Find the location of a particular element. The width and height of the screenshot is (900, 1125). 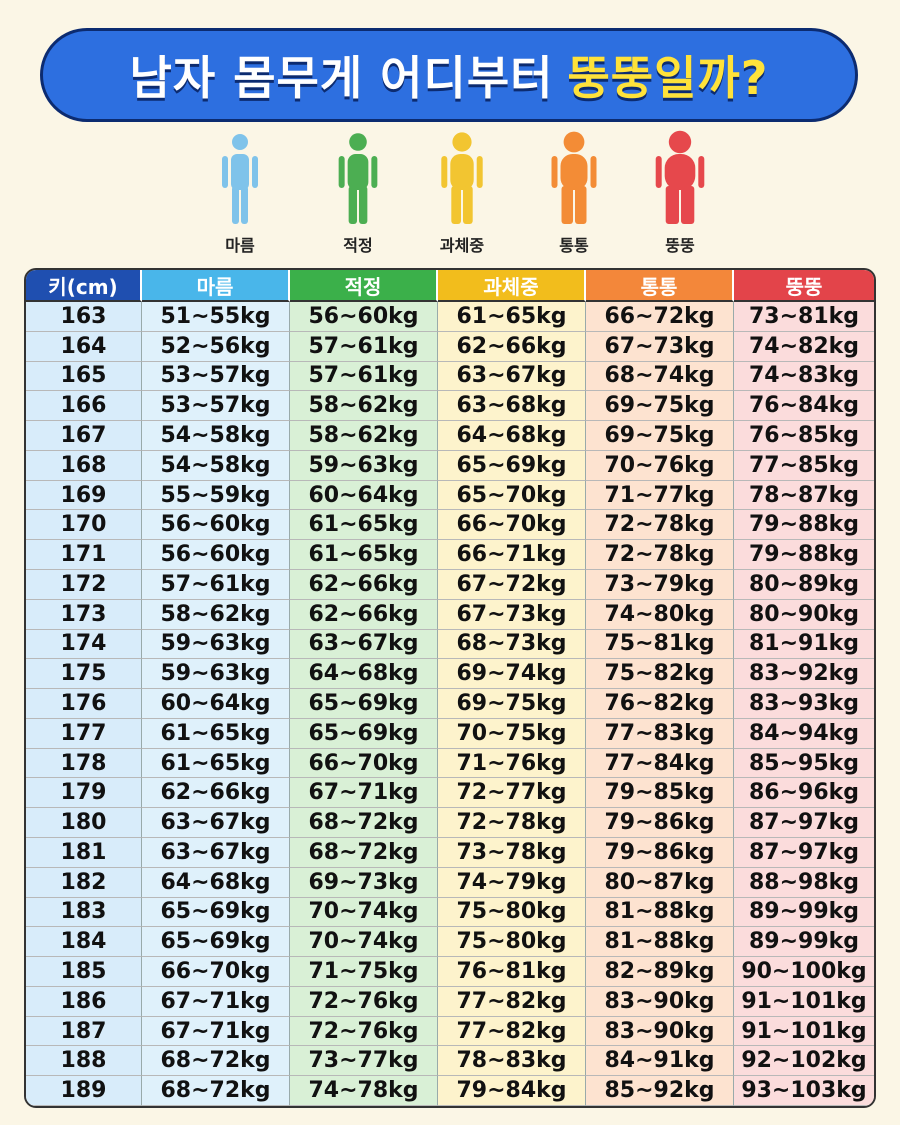

height-cell: 170 is located at coordinates (84, 525).